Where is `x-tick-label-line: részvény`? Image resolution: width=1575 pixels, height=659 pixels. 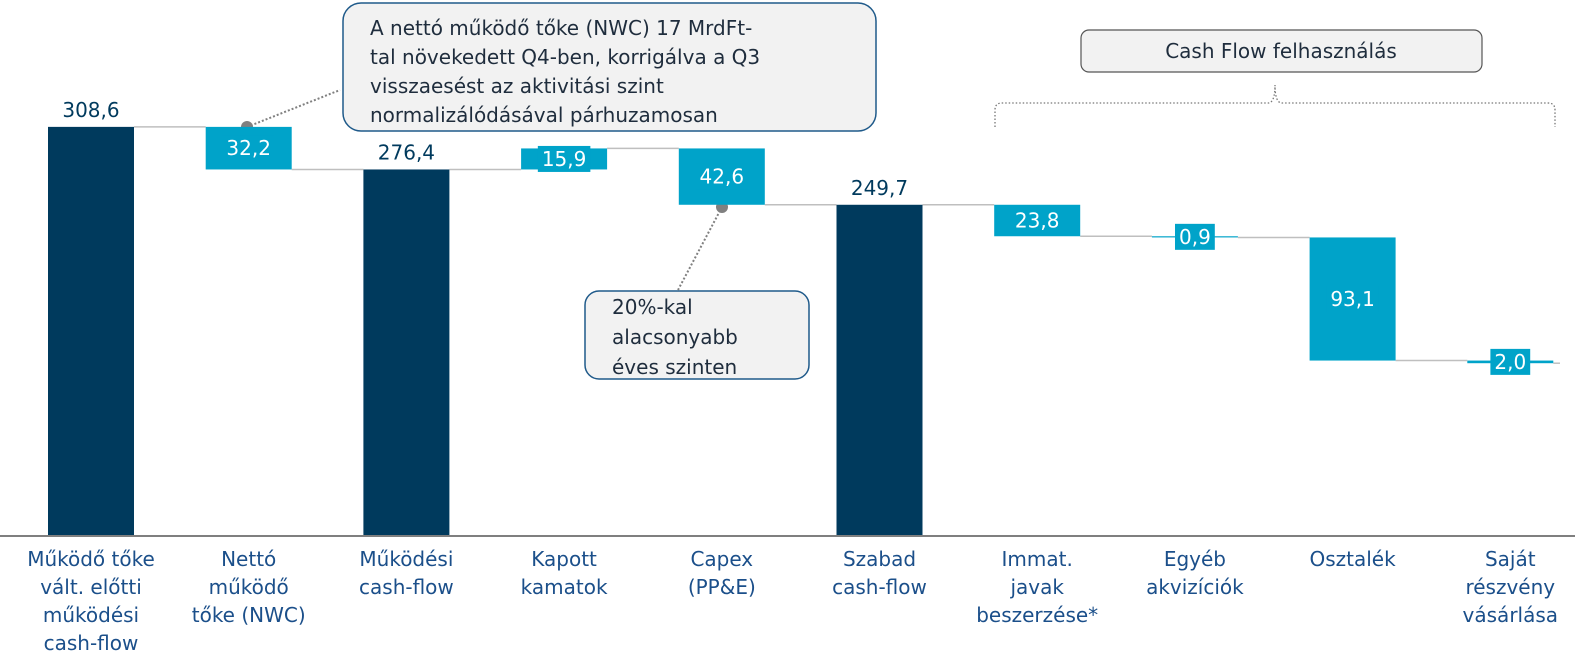
x-tick-label-line: részvény is located at coordinates (1510, 587).